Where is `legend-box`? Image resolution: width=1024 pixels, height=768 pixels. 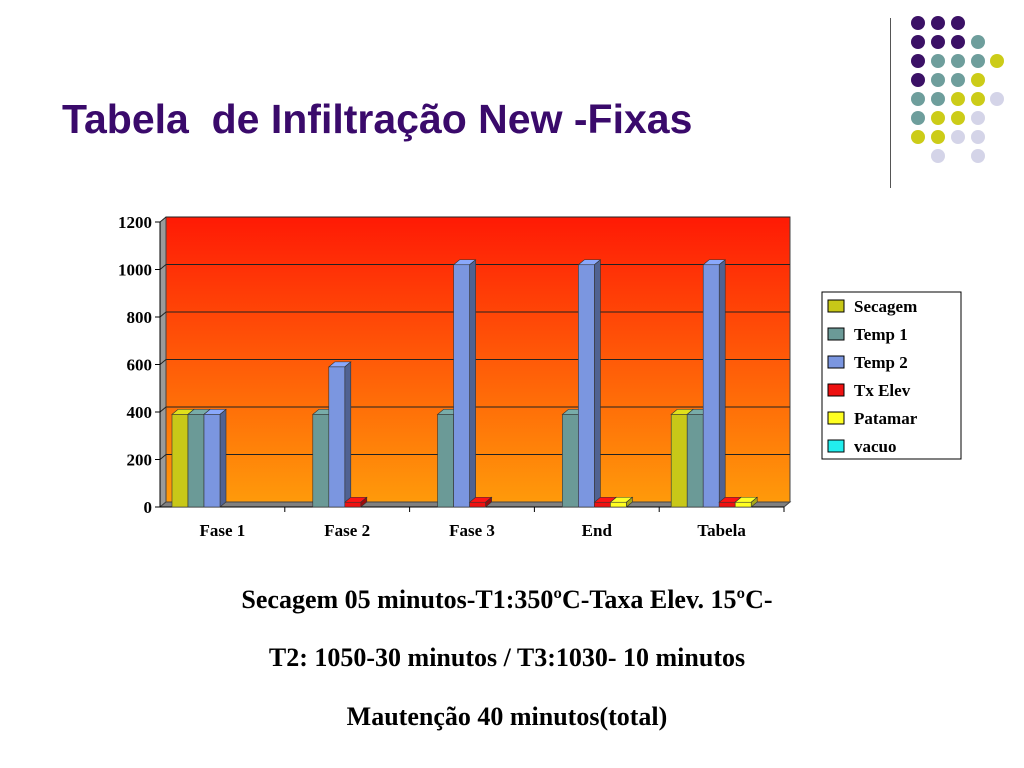
legend-box is located at coordinates (891, 375).